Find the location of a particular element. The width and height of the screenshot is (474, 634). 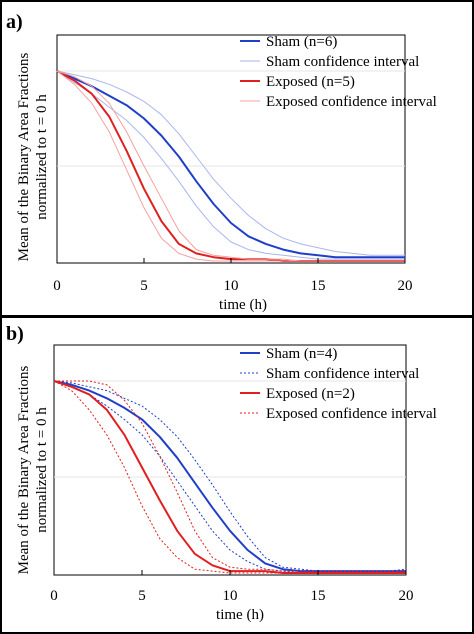

panel-b-xlabel: time (h) is located at coordinates (240, 615).